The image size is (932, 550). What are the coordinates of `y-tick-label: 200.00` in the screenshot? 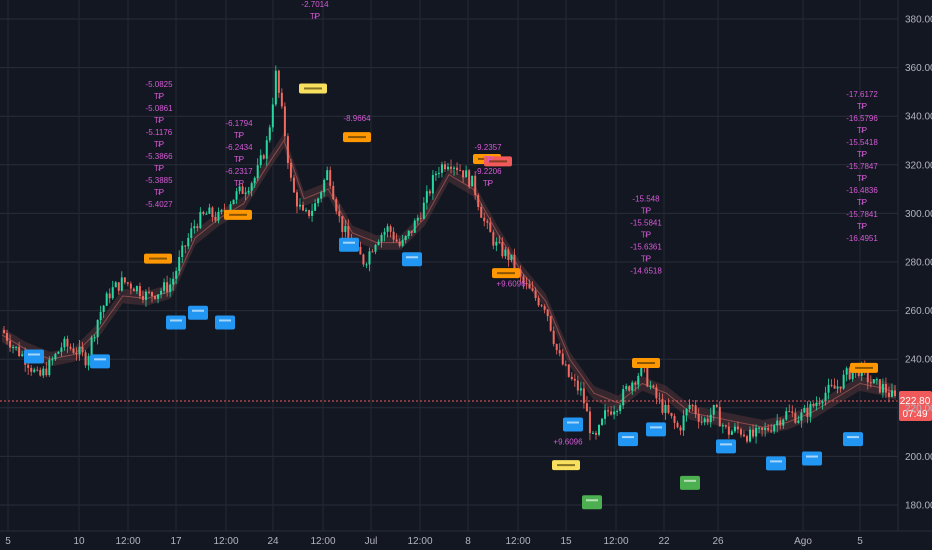 It's located at (918, 457).